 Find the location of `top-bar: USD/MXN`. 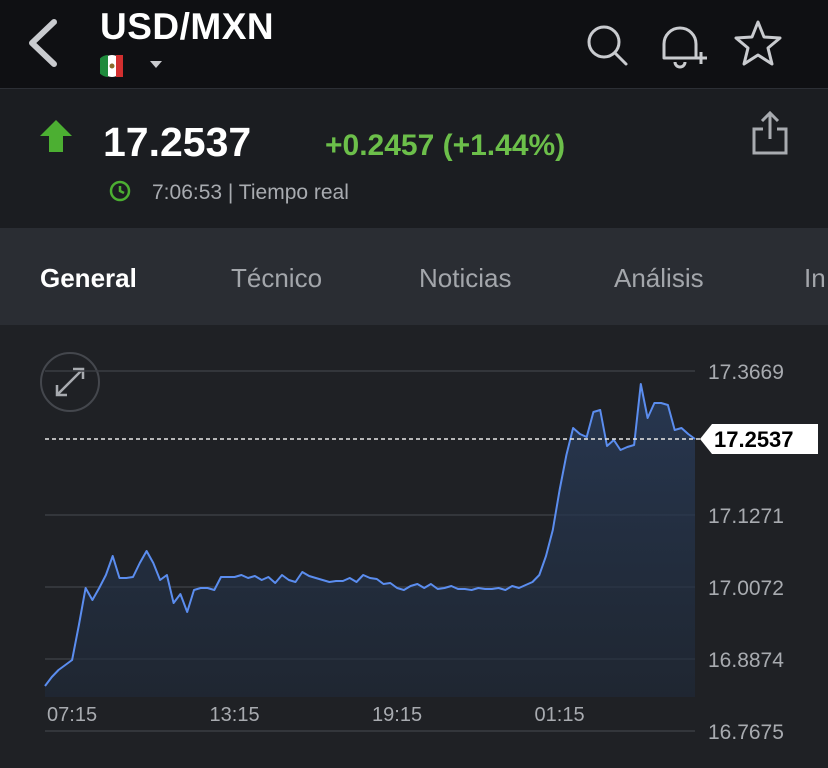

top-bar: USD/MXN is located at coordinates (414, 44).